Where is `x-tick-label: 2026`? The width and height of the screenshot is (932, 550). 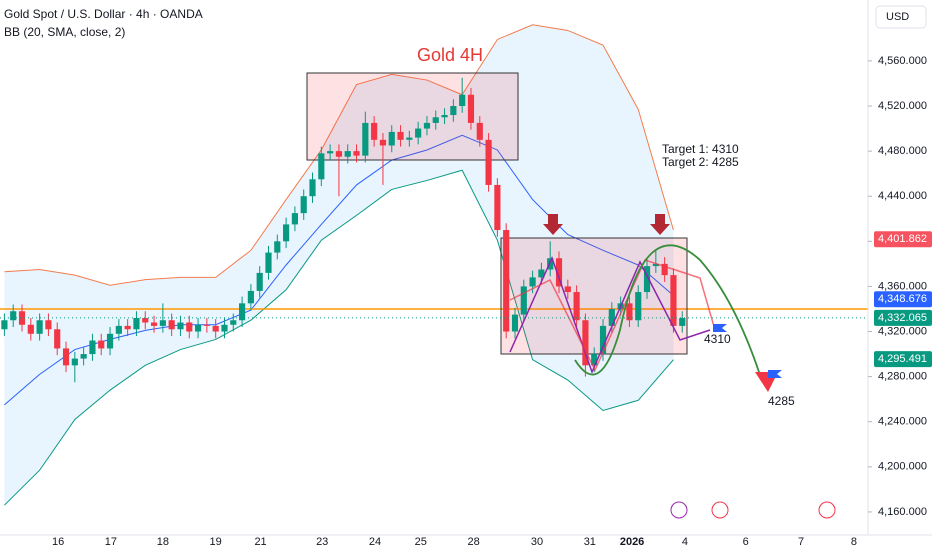
x-tick-label: 2026 is located at coordinates (632, 542).